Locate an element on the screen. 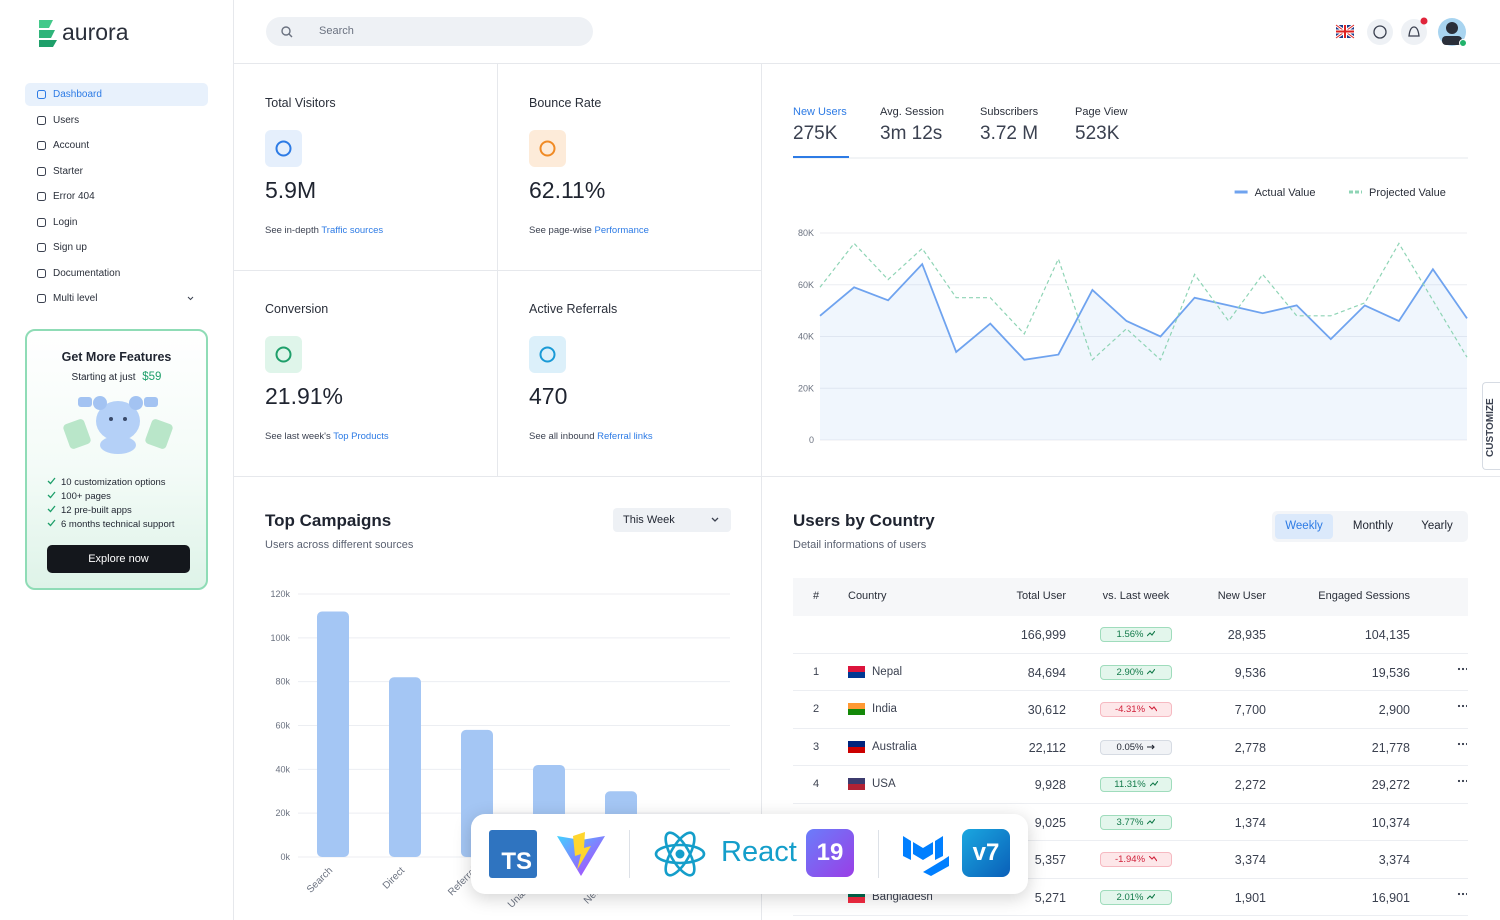  stat-value: 5.9M is located at coordinates (291, 190).